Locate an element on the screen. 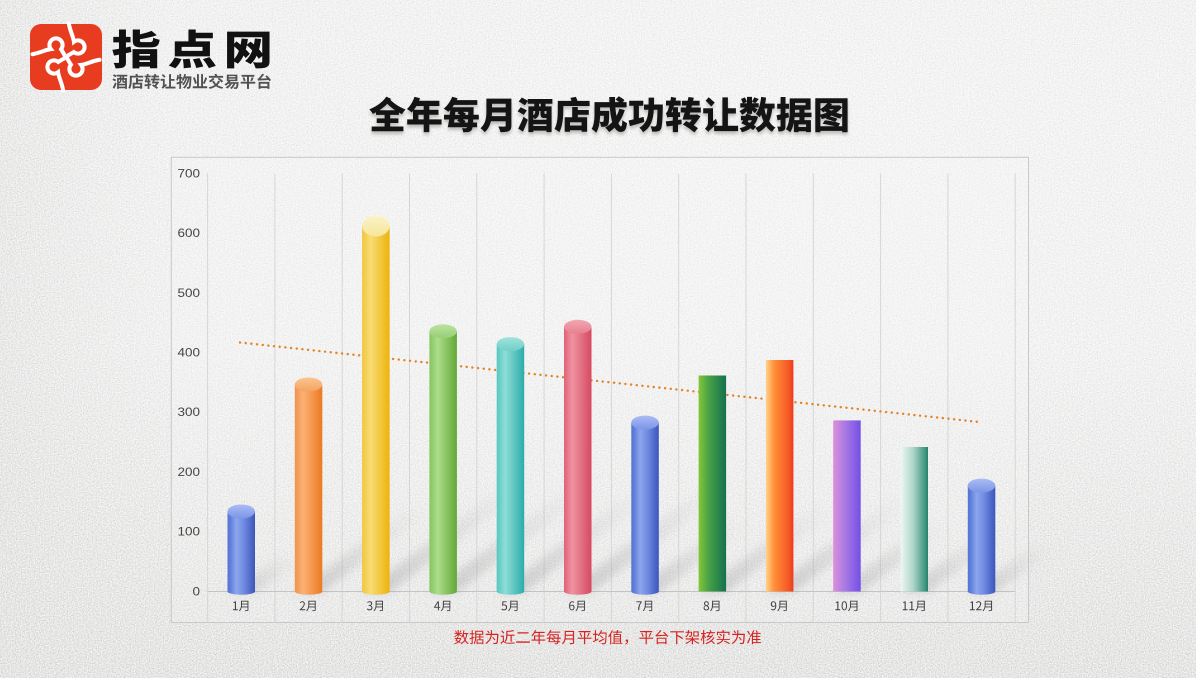 This screenshot has height=678, width=1196. svg-text: 700 is located at coordinates (189, 173).